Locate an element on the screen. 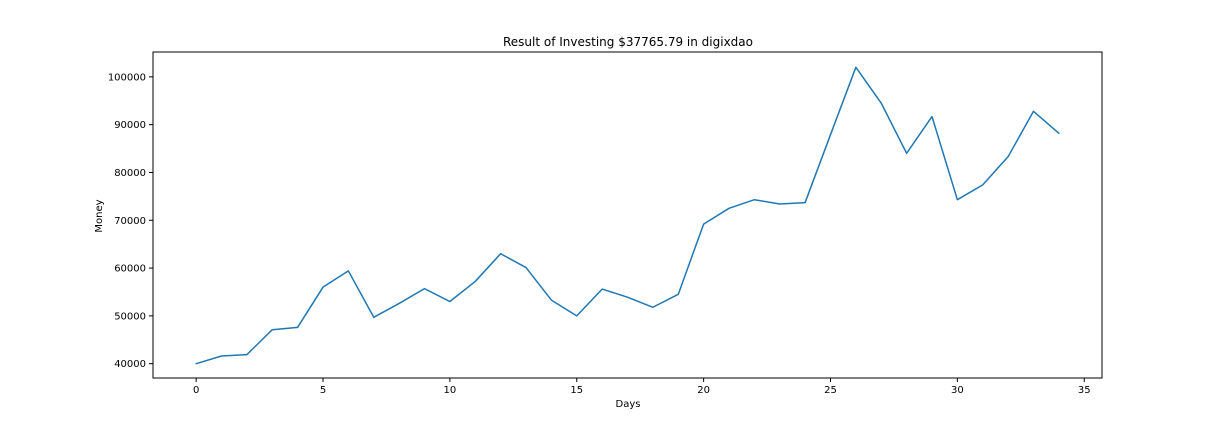 The image size is (1224, 432). x-tick-label: 10 is located at coordinates (450, 390).